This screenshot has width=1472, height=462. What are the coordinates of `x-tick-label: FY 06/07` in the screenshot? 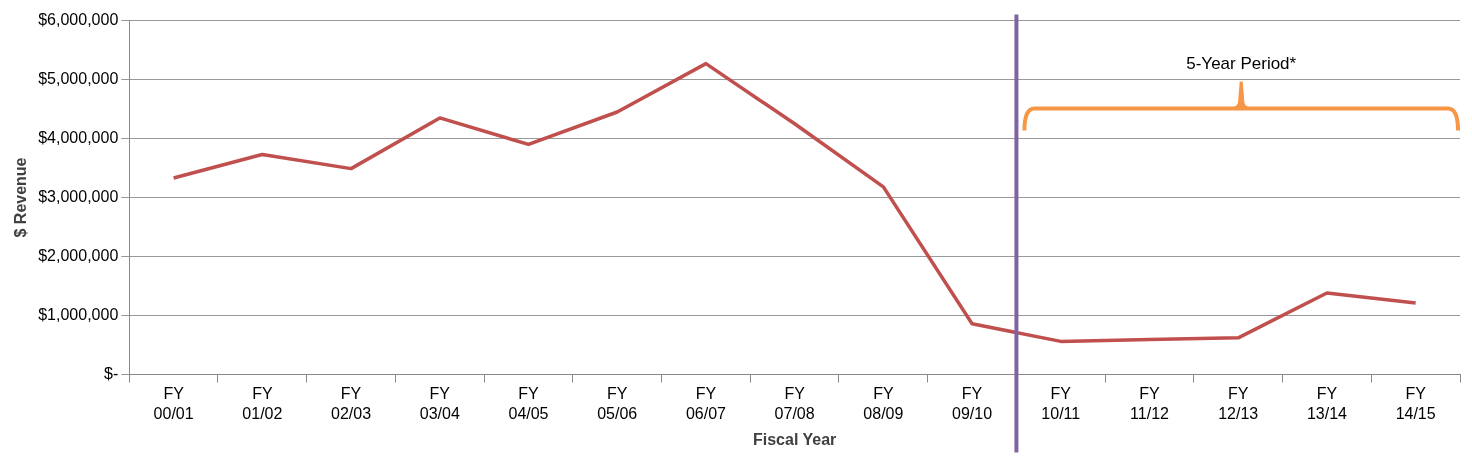 It's located at (706, 403).